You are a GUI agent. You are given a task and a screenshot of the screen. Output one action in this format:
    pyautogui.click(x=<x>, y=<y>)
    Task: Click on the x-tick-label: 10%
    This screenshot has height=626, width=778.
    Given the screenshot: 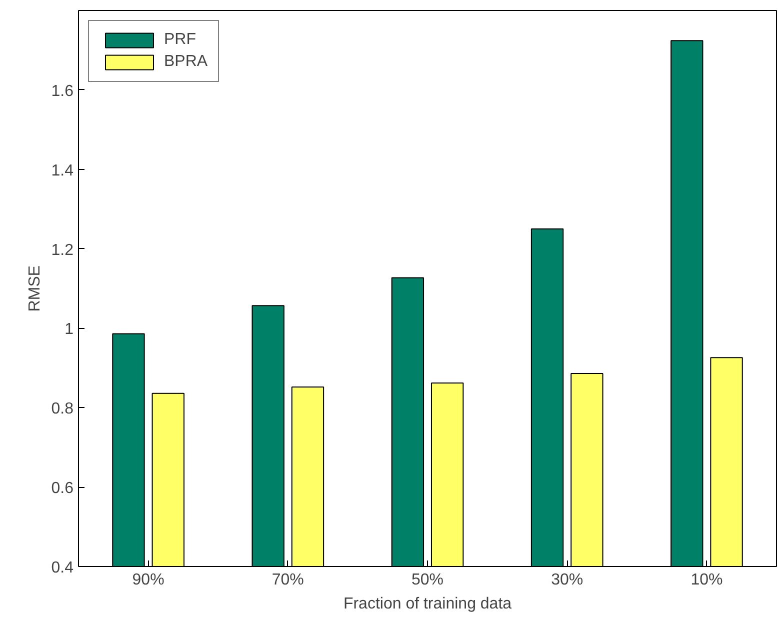 What is the action you would take?
    pyautogui.click(x=706, y=580)
    